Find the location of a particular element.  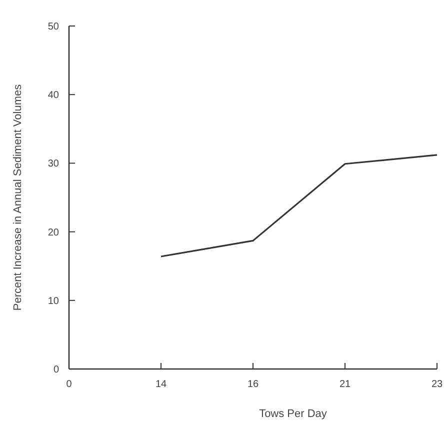

y-tick-label: 0 is located at coordinates (56, 370).